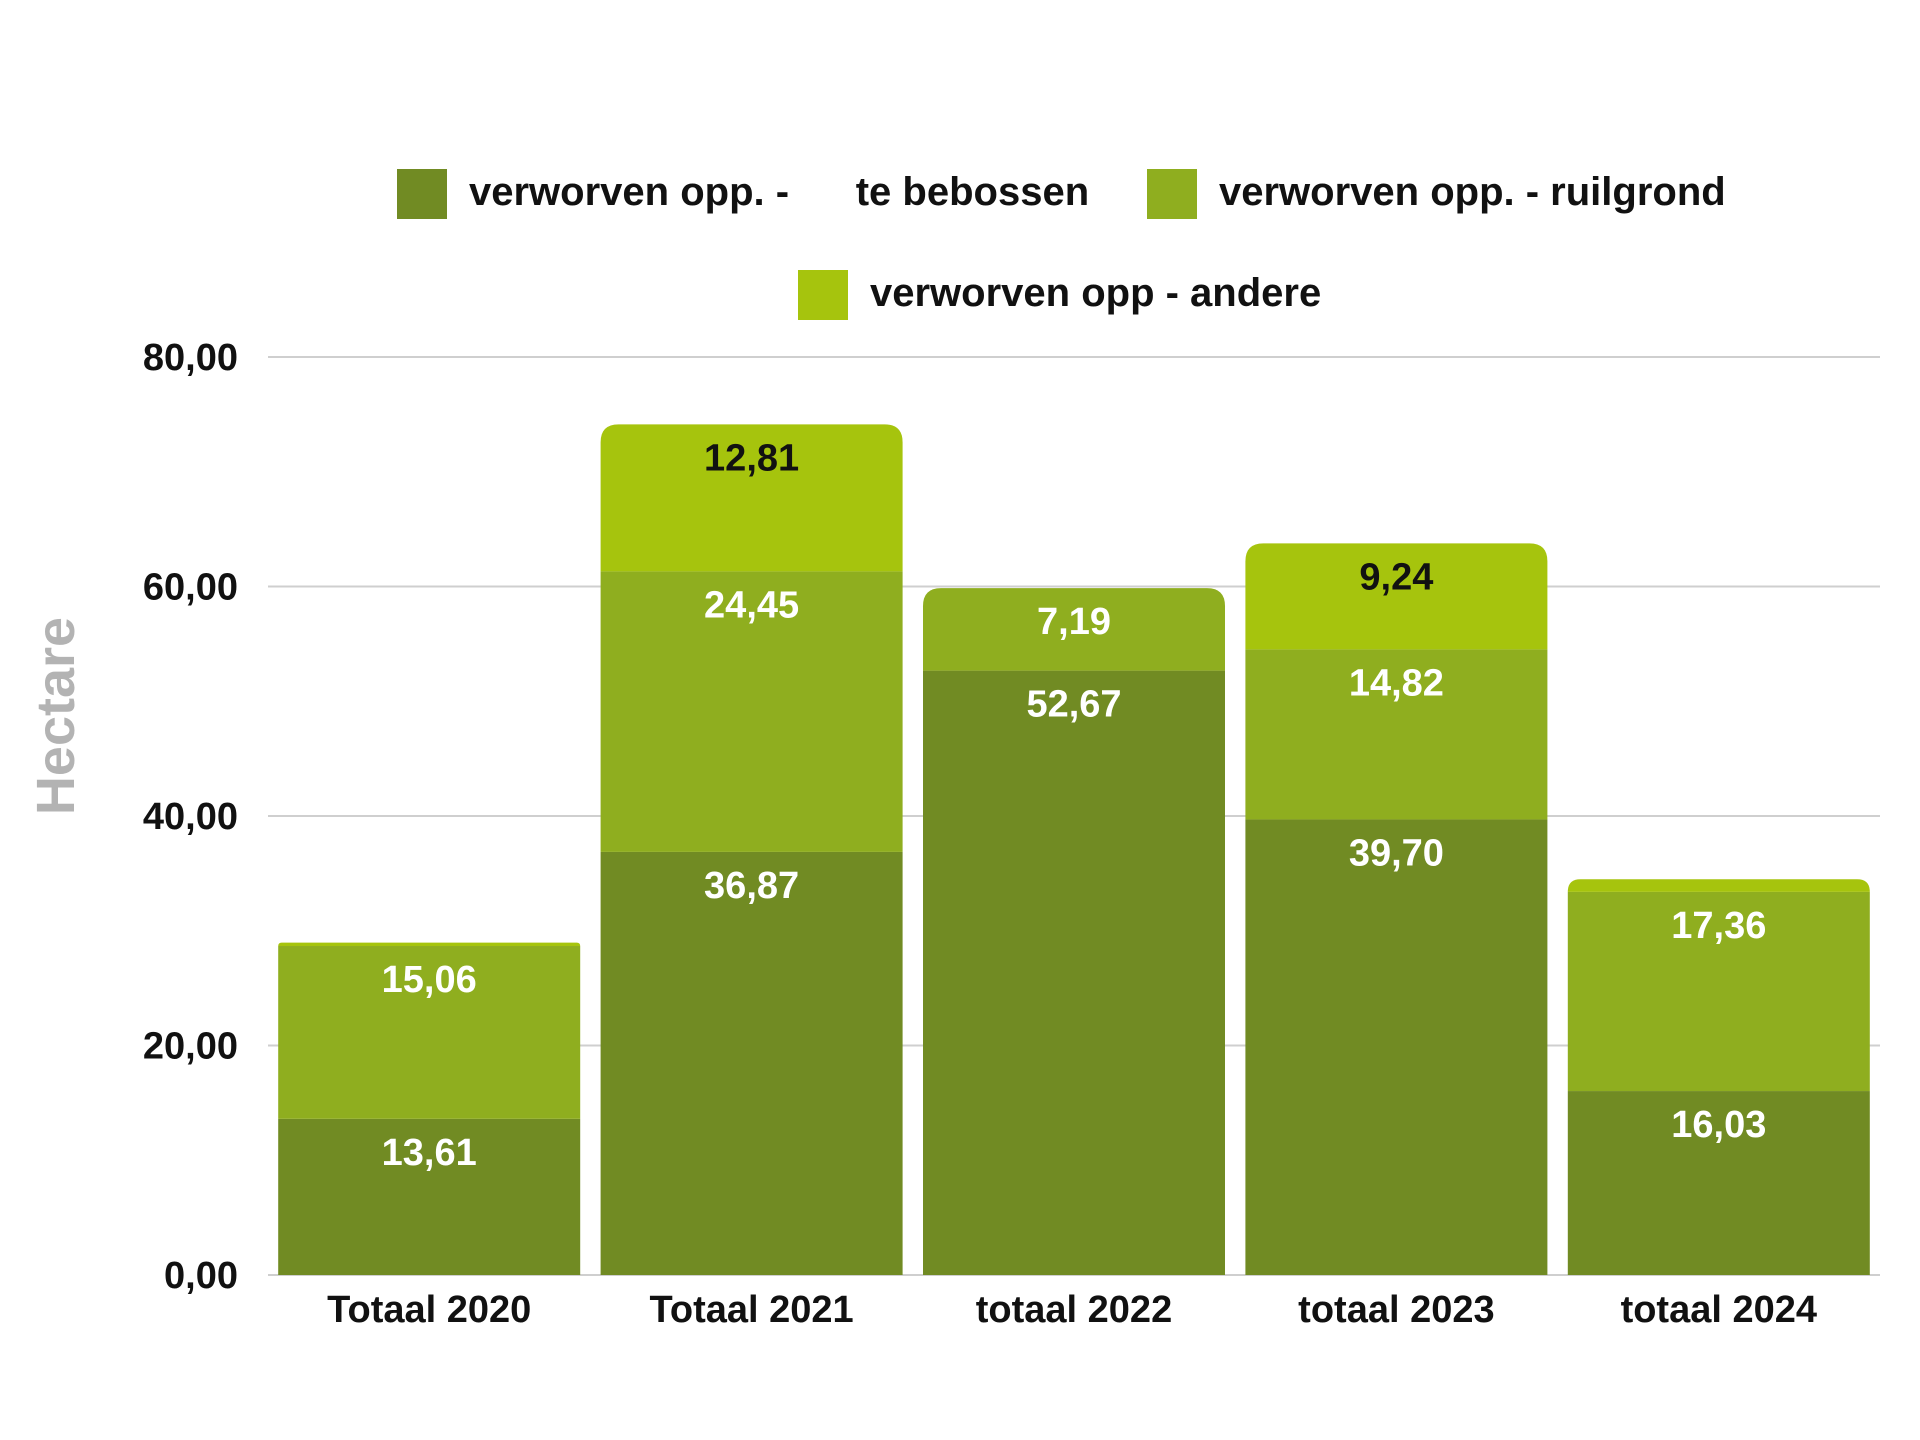 This screenshot has width=1920, height=1440. What do you see at coordinates (429, 980) in the screenshot?
I see `data-label: 15,06` at bounding box center [429, 980].